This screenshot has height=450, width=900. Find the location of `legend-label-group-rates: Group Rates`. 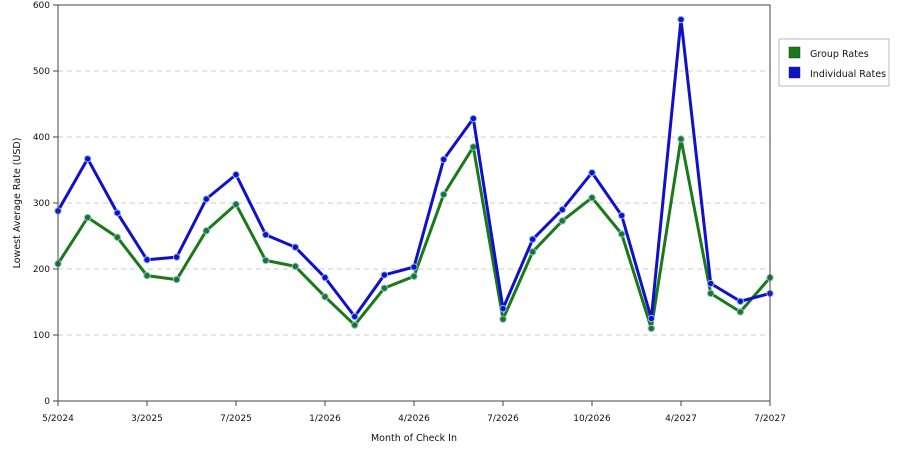

legend-label-group-rates: Group Rates is located at coordinates (839, 54).